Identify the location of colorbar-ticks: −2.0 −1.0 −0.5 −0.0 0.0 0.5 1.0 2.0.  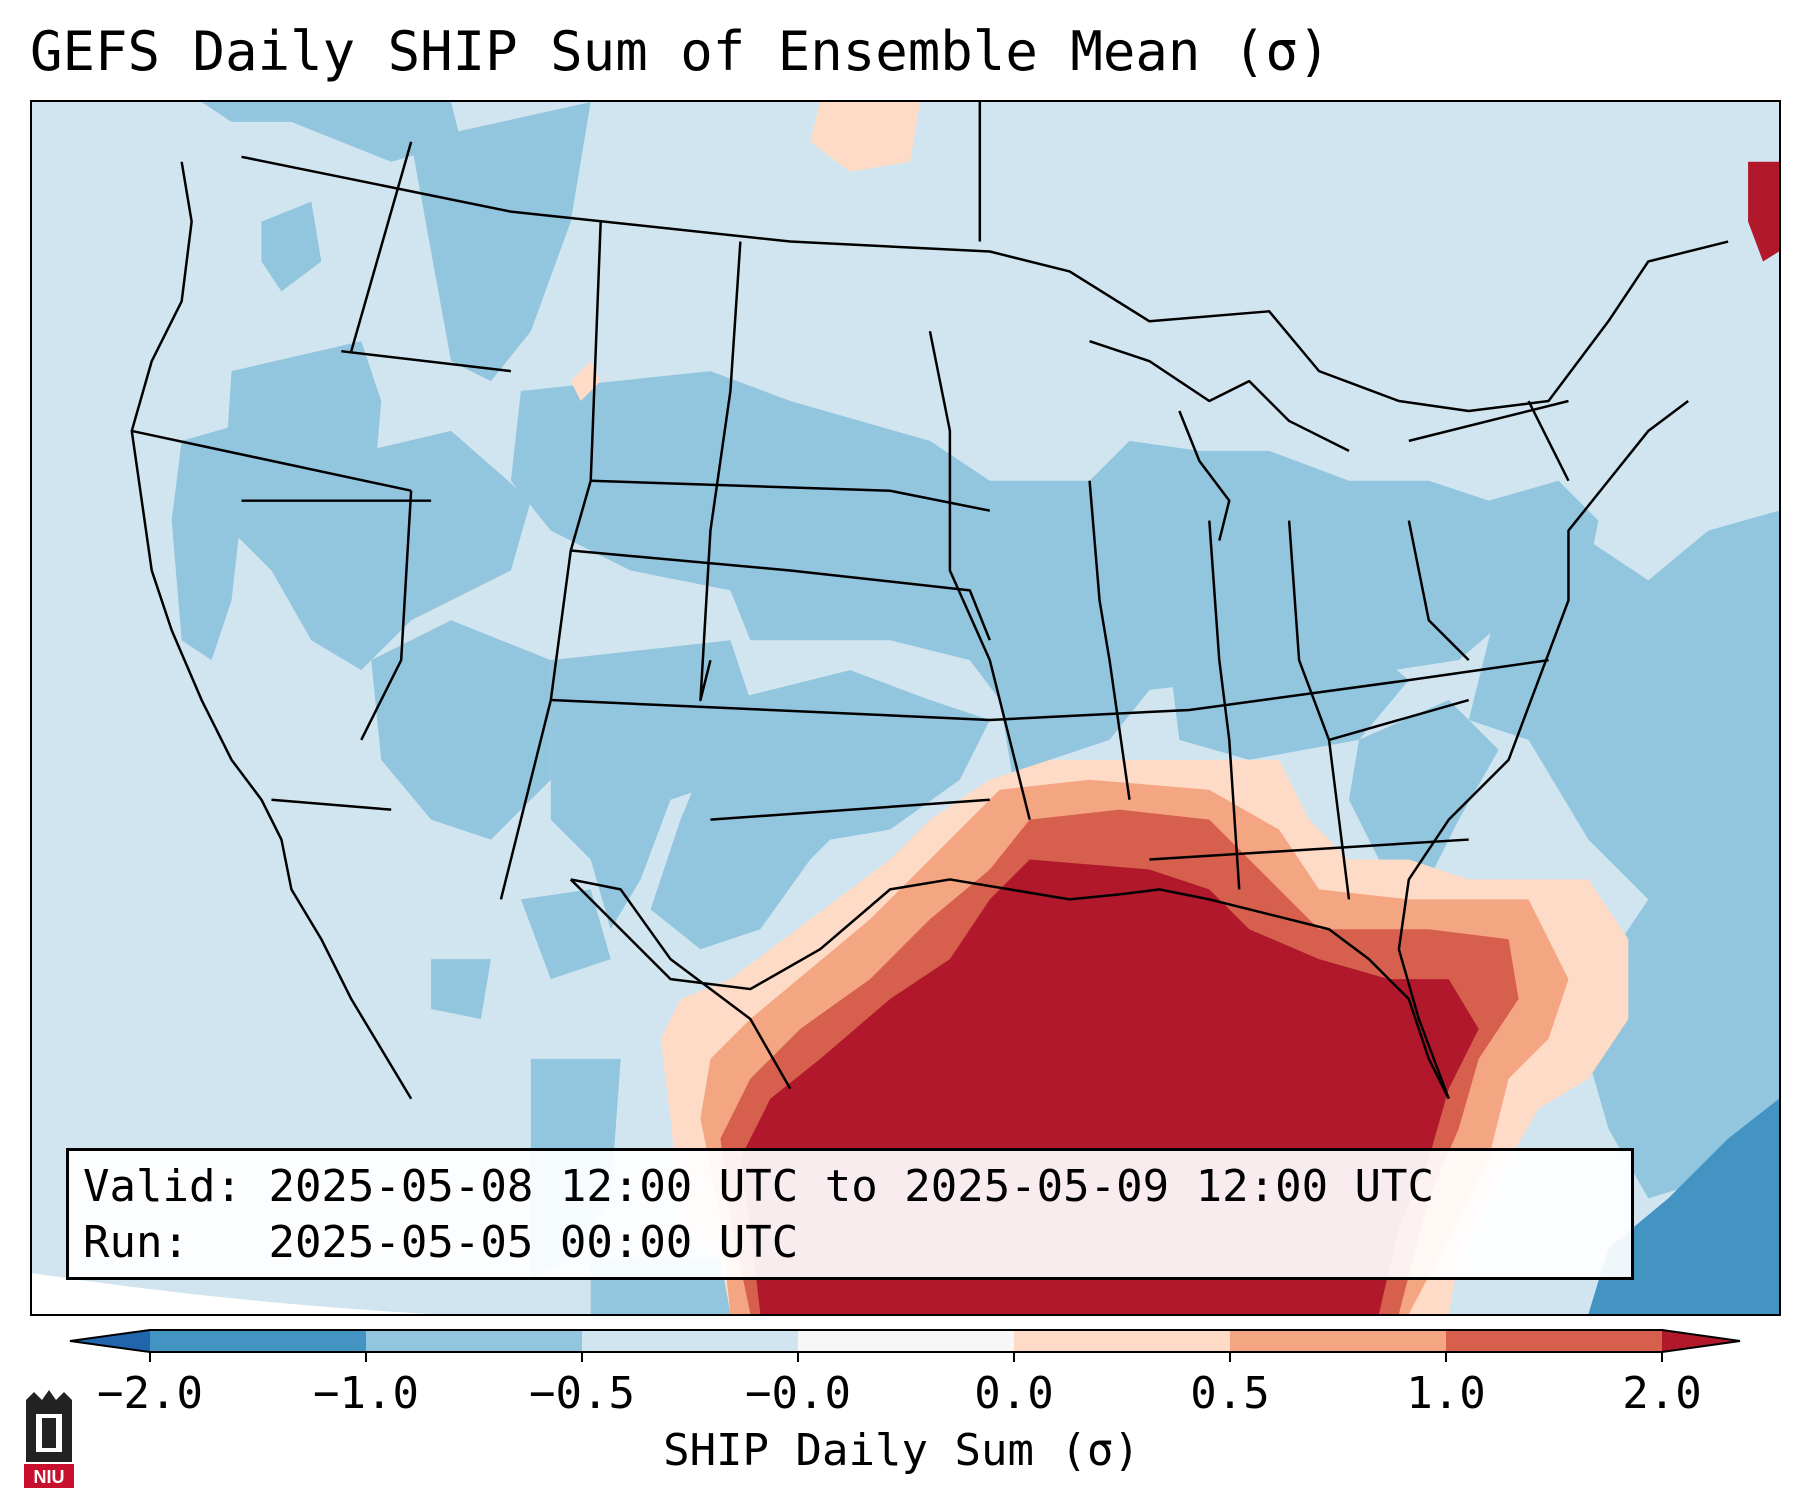
(899, 1385).